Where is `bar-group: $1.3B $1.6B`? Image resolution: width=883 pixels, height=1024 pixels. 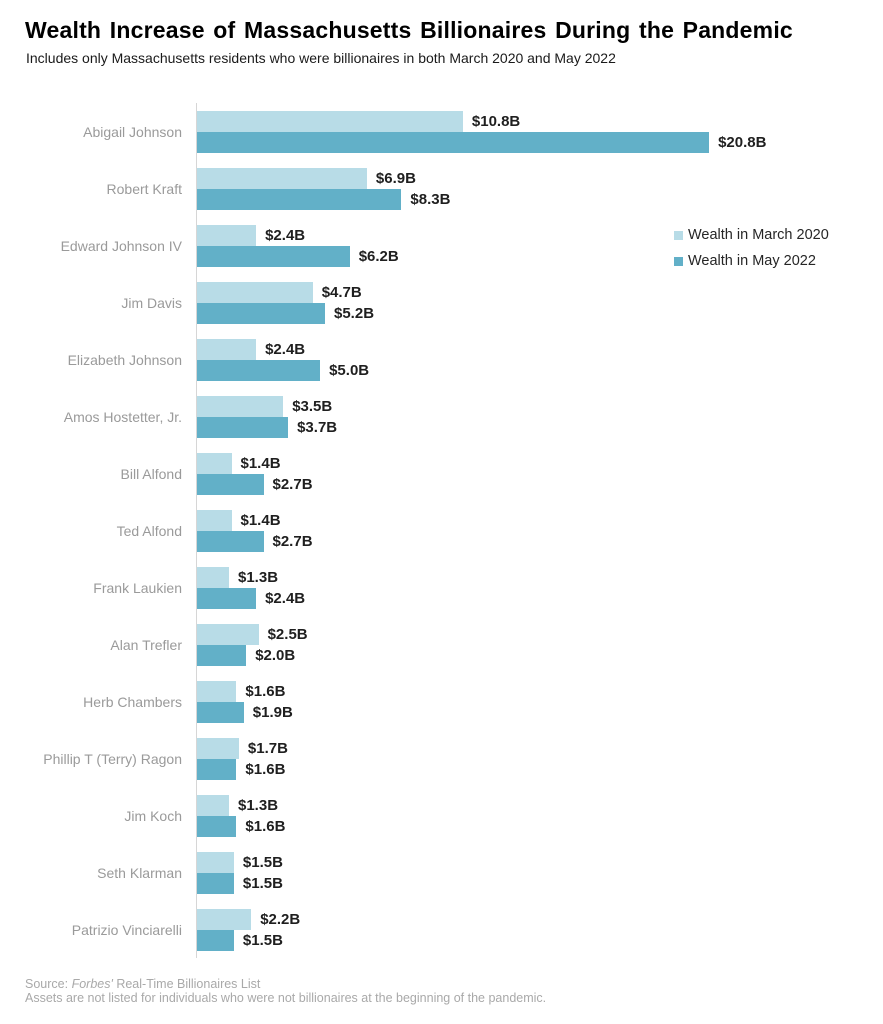
bar-group: $1.3B $1.6B is located at coordinates (539, 815).